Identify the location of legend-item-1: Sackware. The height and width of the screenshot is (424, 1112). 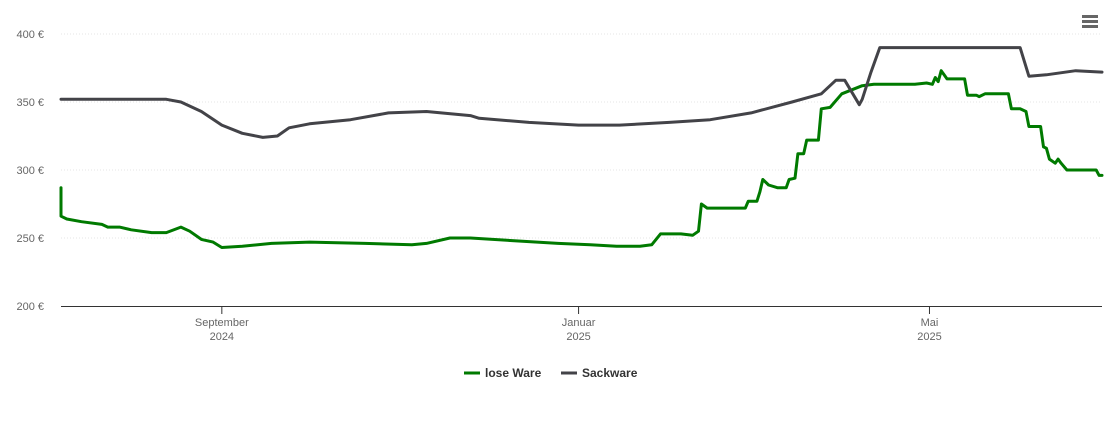
(599, 373).